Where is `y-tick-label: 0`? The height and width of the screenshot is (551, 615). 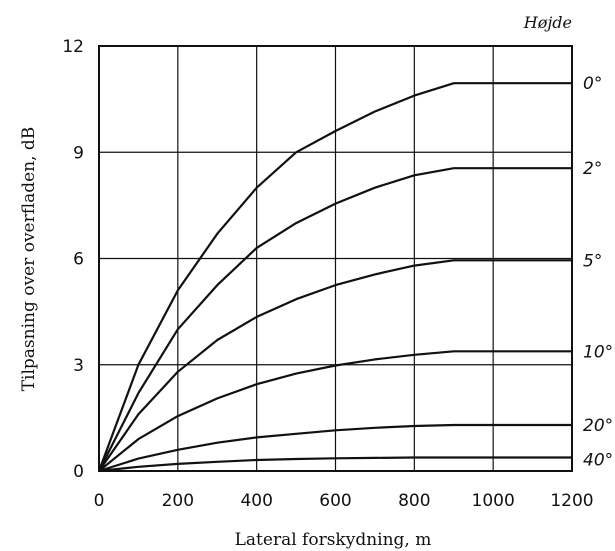 y-tick-label: 0 is located at coordinates (78, 472).